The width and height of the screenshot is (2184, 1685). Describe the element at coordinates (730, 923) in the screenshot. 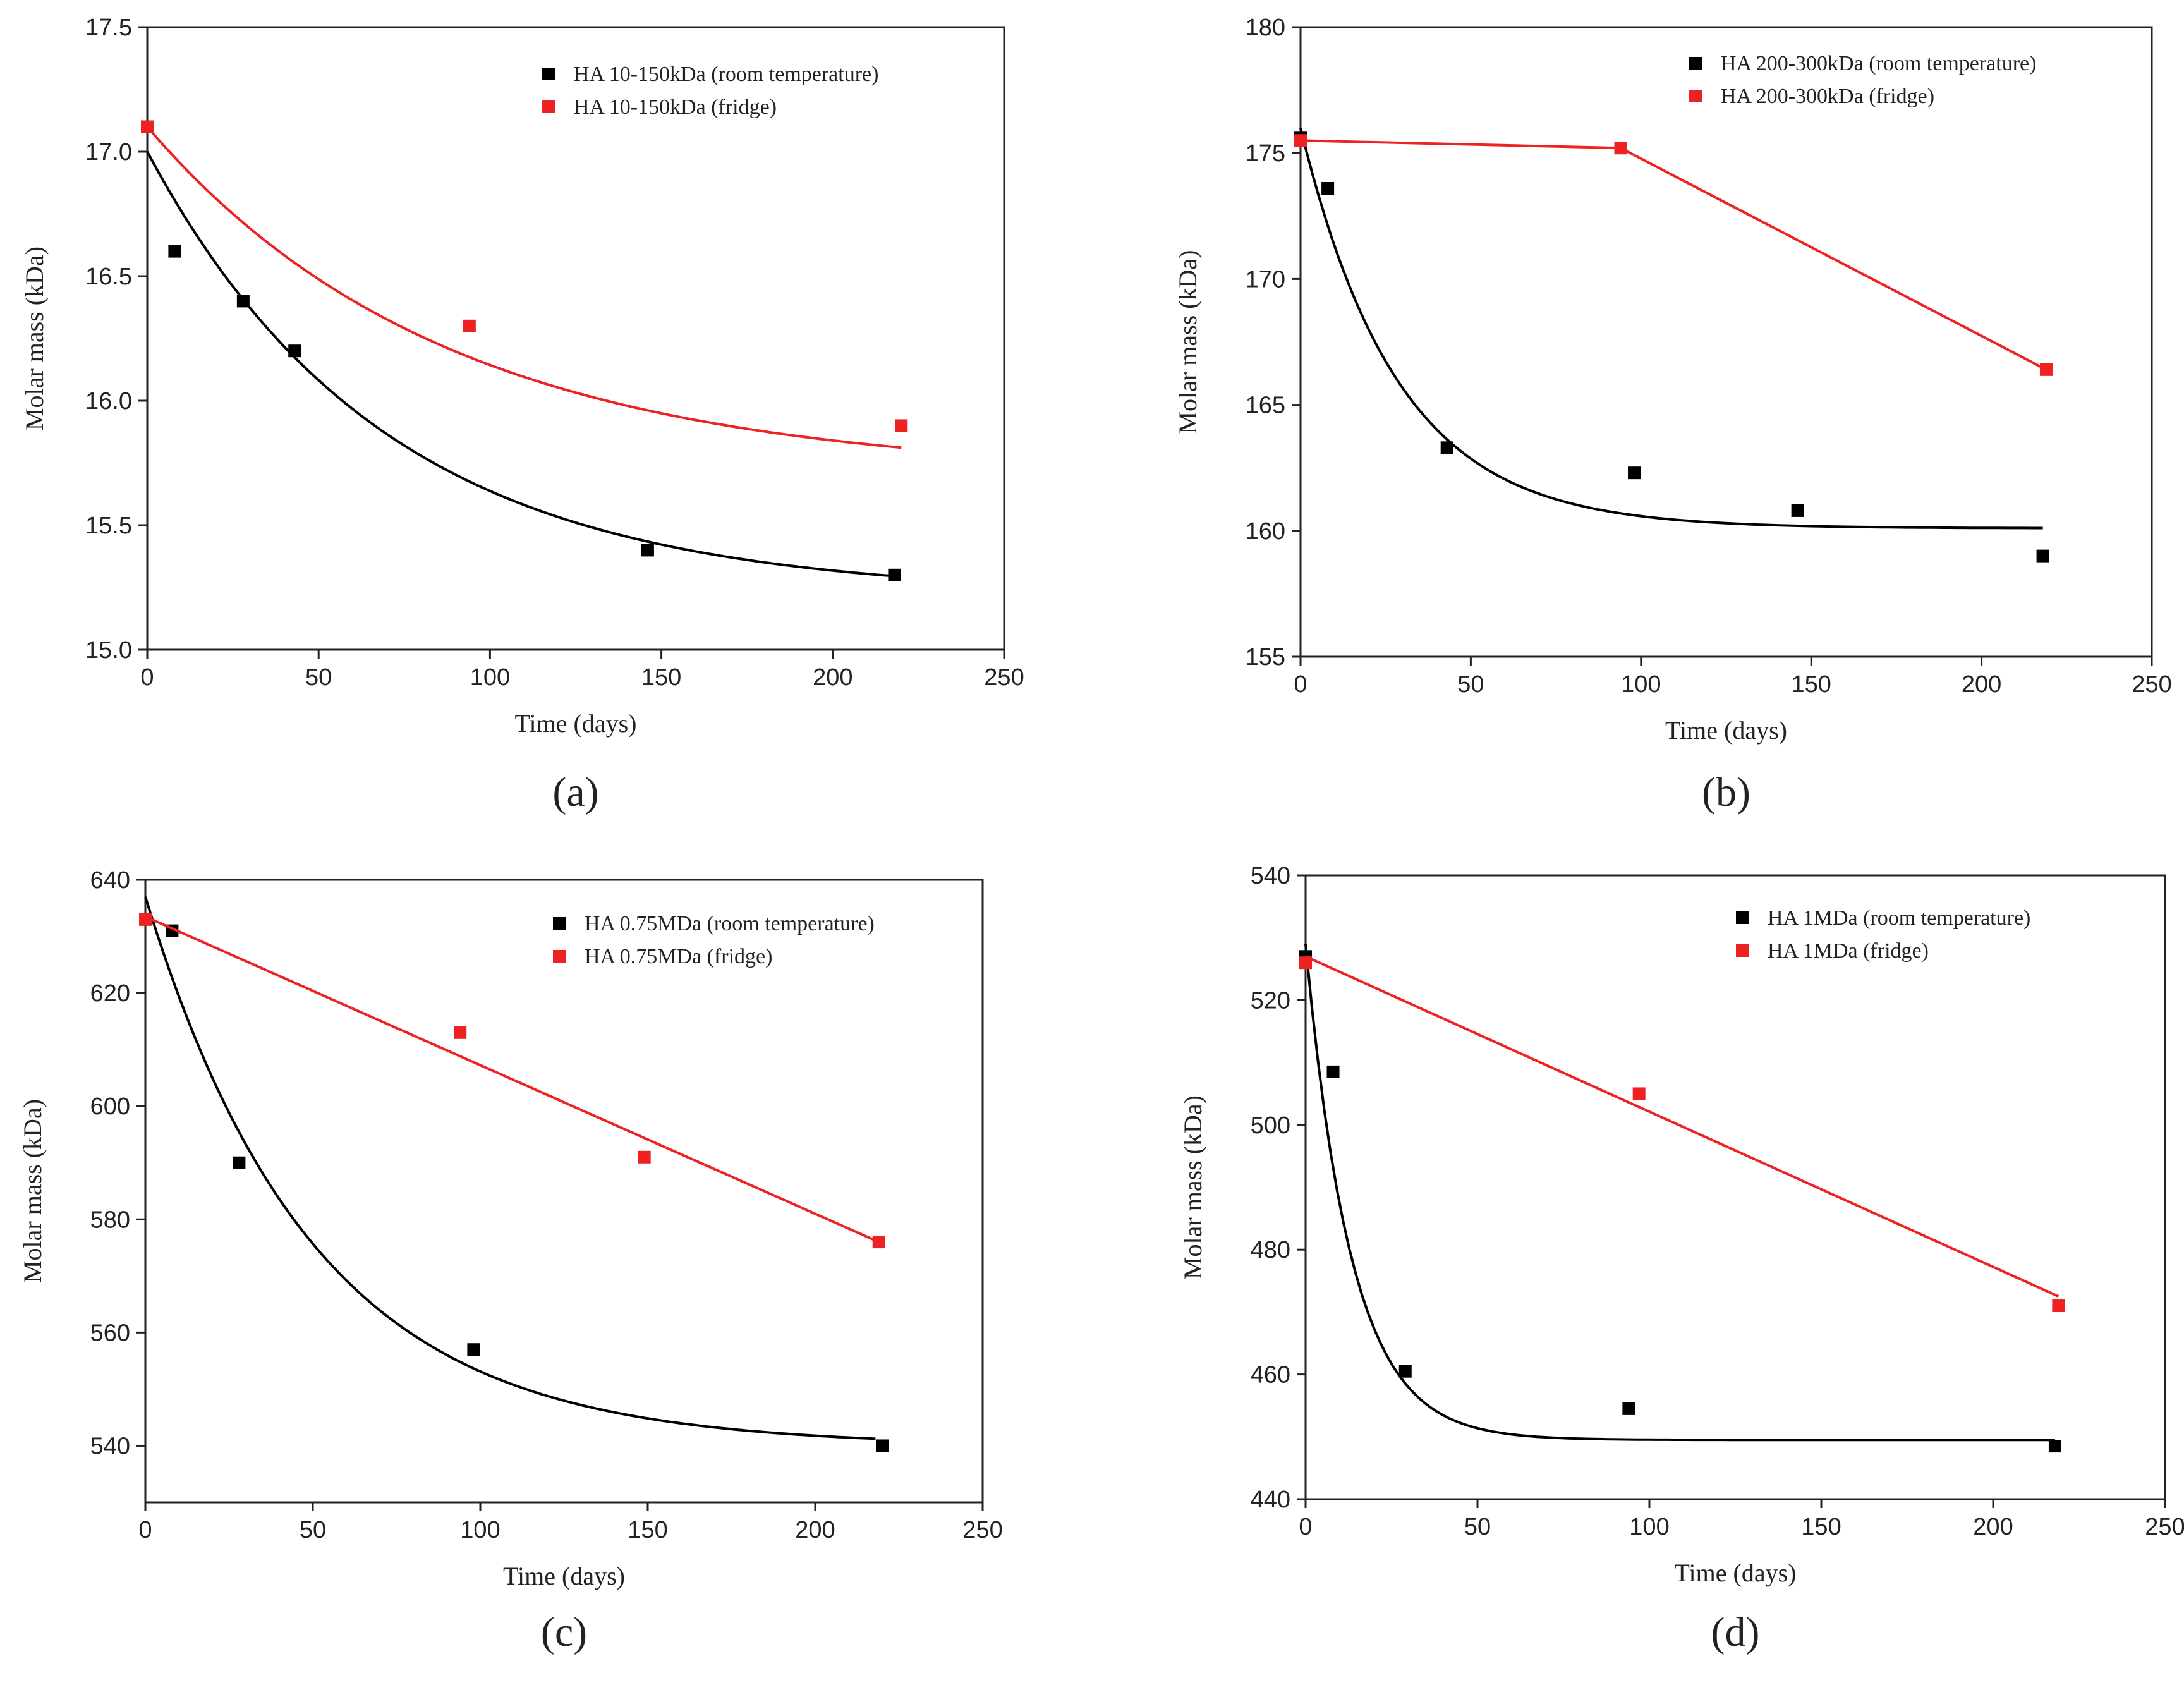

I see `legend-label: HA 0.75MDa (room temperature)` at that location.